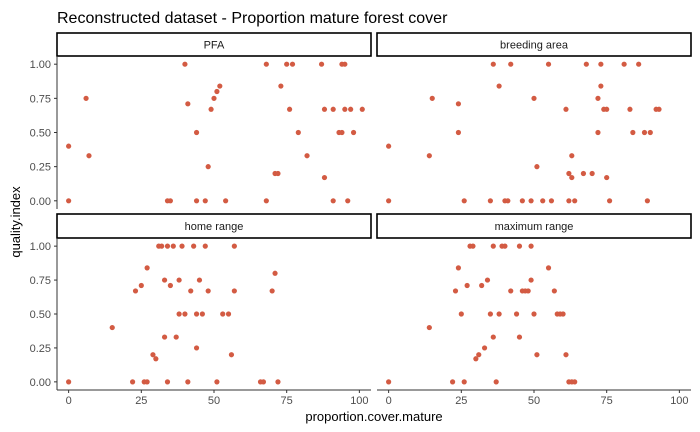 This screenshot has width=700, height=432. What do you see at coordinates (679, 401) in the screenshot?
I see `x-tick-label: 100` at bounding box center [679, 401].